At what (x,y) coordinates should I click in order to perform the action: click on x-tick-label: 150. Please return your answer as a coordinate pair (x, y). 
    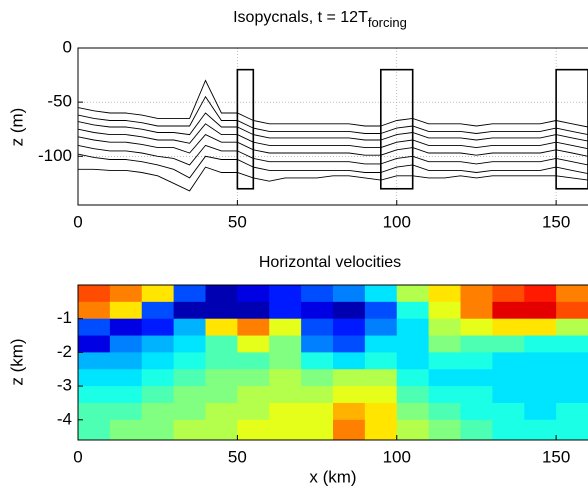
    Looking at the image, I should click on (556, 221).